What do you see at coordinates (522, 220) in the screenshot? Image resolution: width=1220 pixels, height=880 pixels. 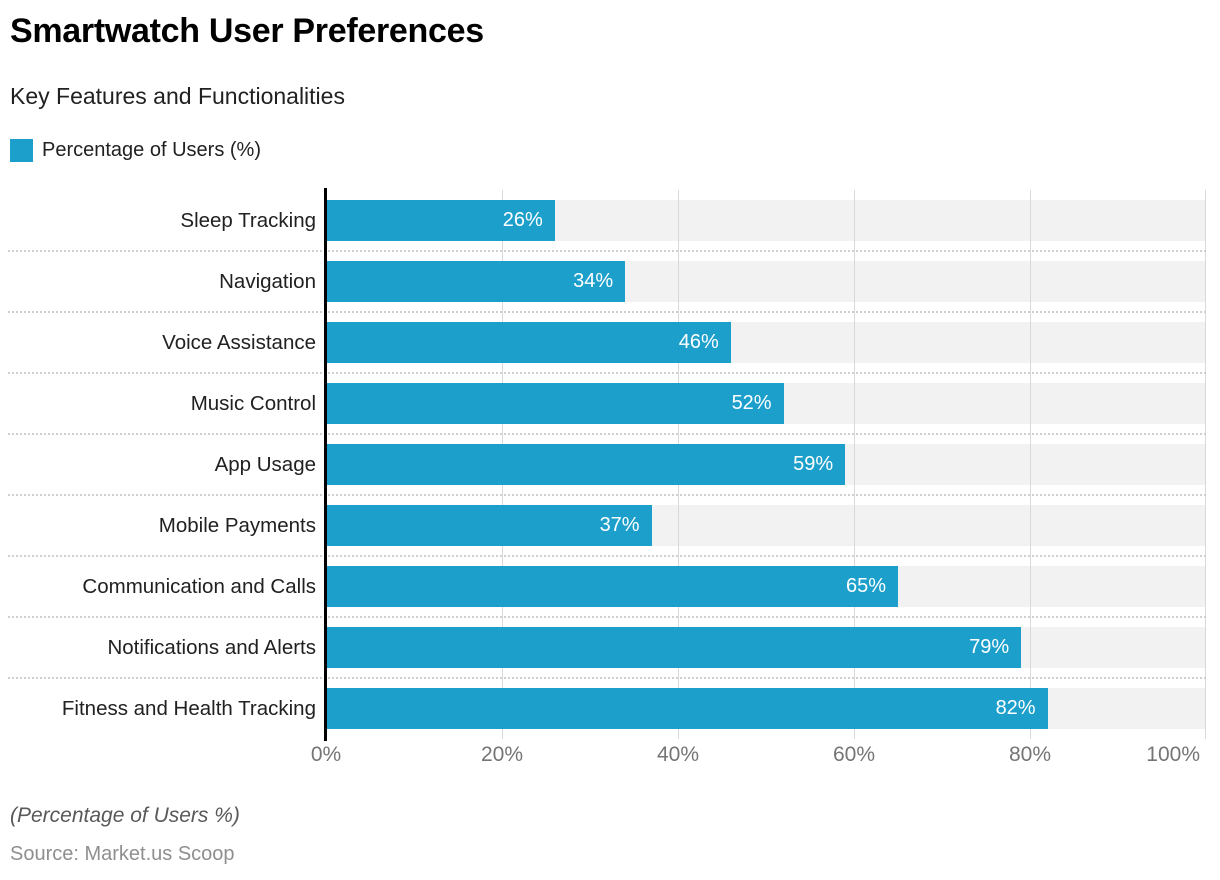 I see `bar-value-label: 26%` at bounding box center [522, 220].